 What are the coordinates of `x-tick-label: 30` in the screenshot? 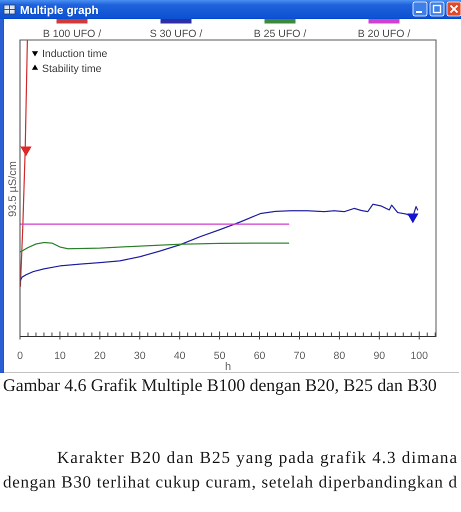 It's located at (140, 356).